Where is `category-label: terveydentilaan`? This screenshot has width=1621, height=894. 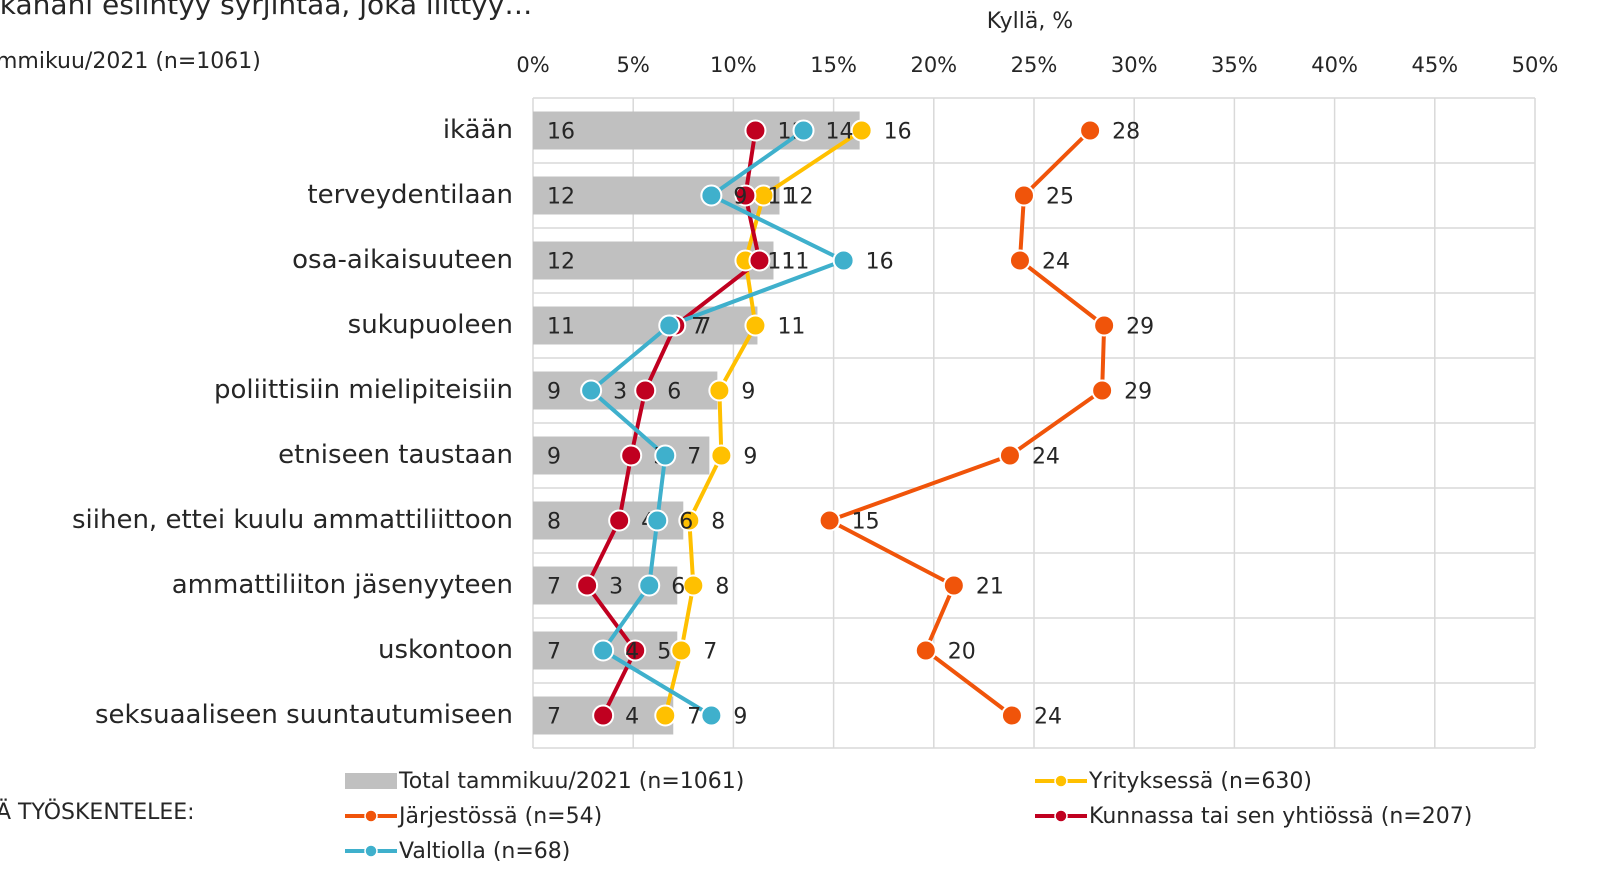 category-label: terveydentilaan is located at coordinates (410, 195).